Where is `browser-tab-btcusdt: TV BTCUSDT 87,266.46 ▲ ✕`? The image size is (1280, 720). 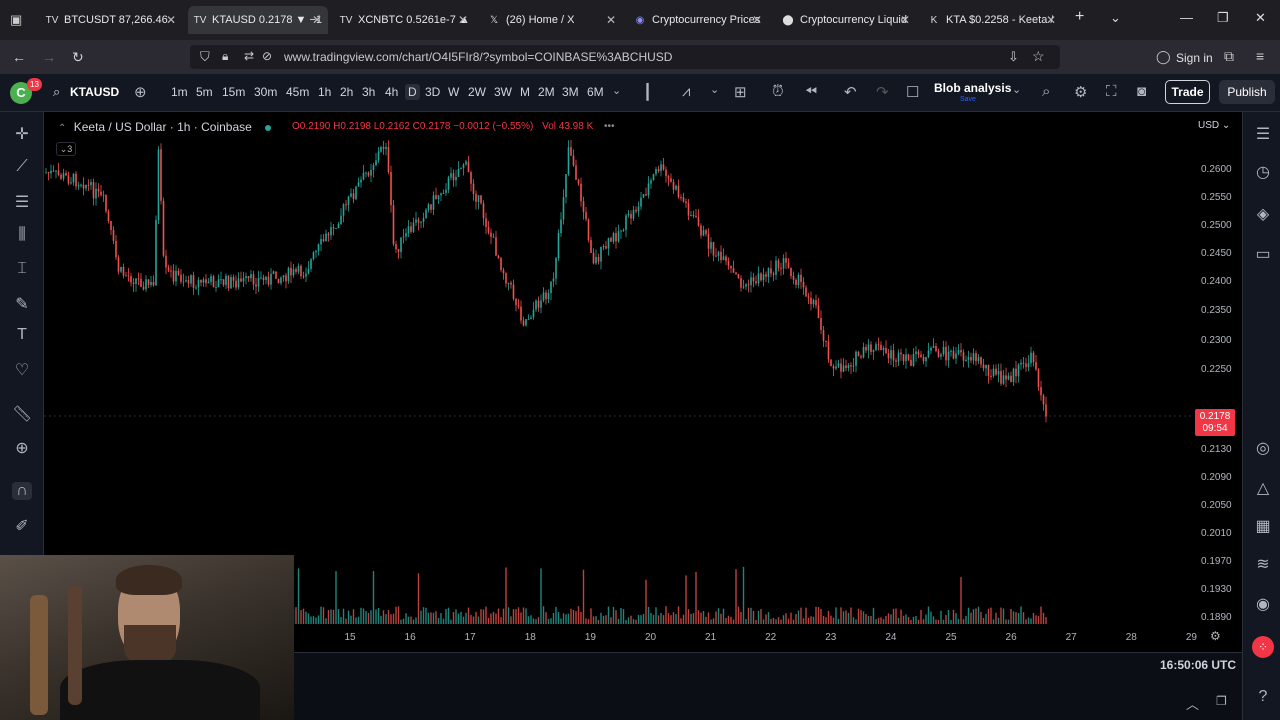 browser-tab-btcusdt: TV BTCUSDT 87,266.46 ▲ ✕ is located at coordinates (111, 20).